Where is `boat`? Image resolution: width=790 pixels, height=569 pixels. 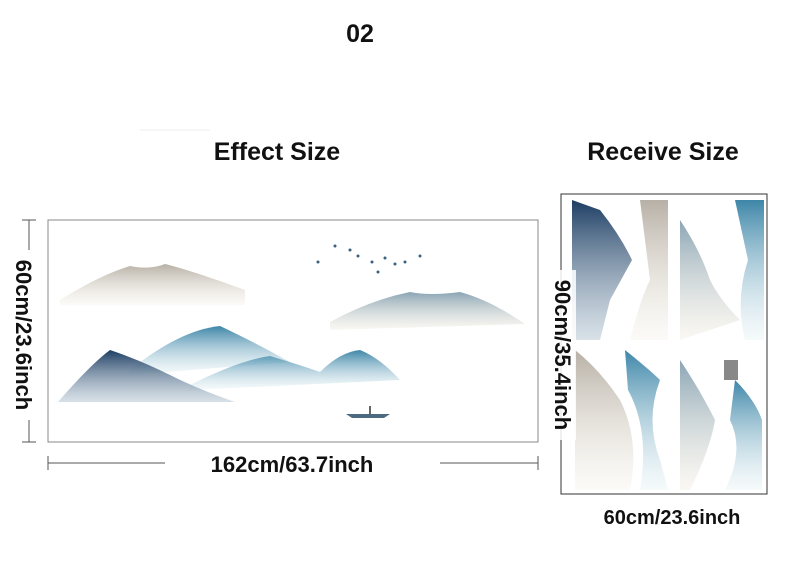
boat is located at coordinates (368, 416).